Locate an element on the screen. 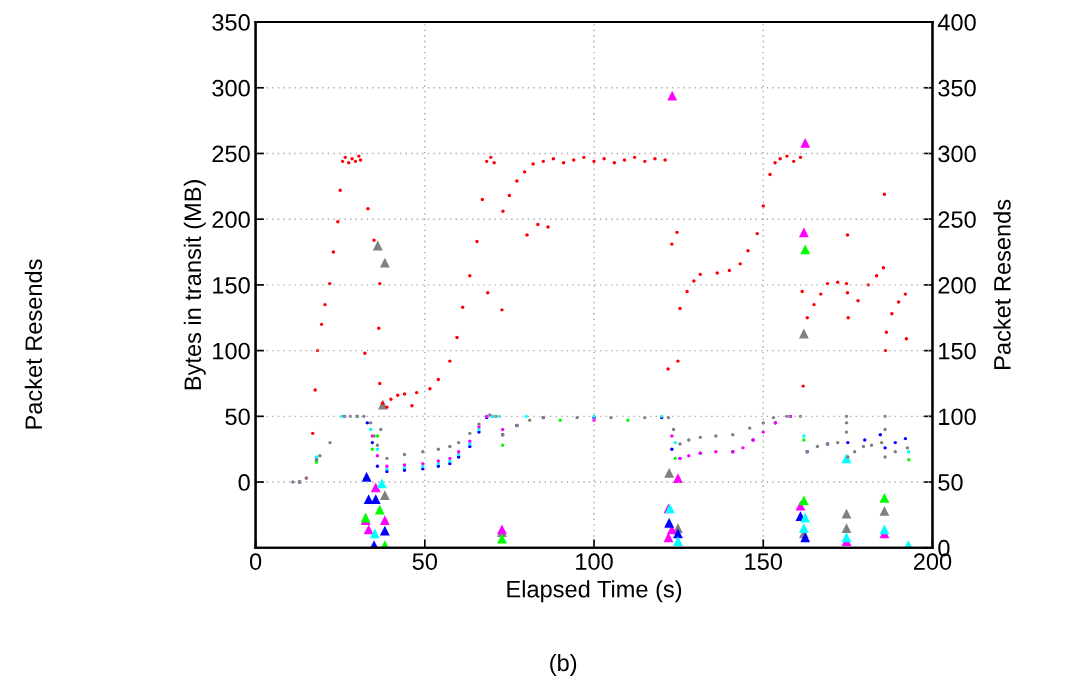 This screenshot has width=1083, height=689. x-tick-label: 0 is located at coordinates (255, 561).